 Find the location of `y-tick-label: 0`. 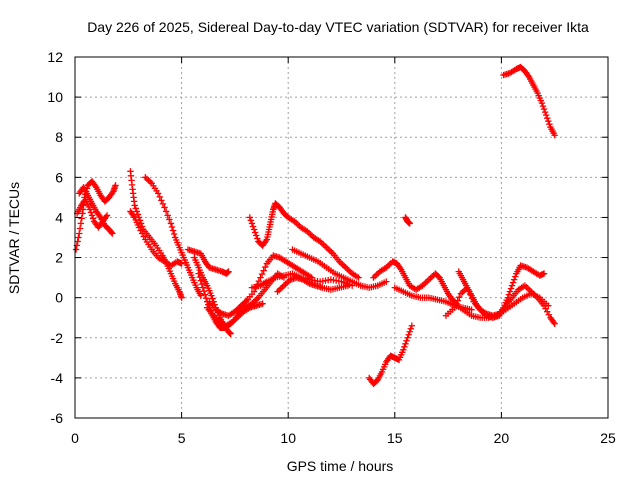

y-tick-label: 0 is located at coordinates (59, 298).